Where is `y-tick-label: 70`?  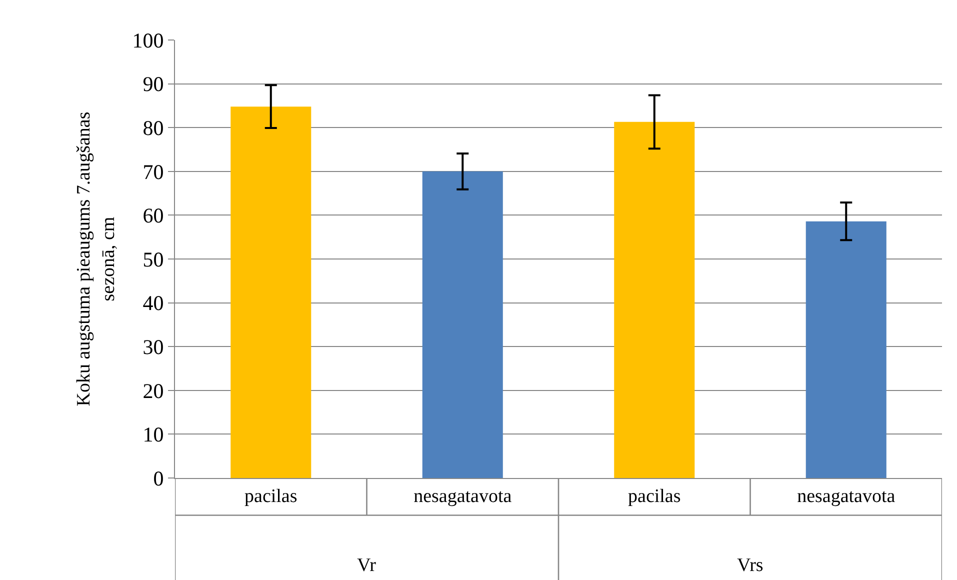 y-tick-label: 70 is located at coordinates (153, 172).